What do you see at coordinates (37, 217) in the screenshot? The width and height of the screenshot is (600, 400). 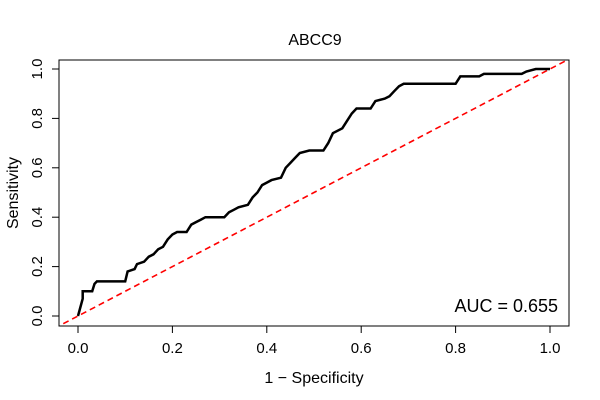 I see `y-tick-label: 0.4` at bounding box center [37, 217].